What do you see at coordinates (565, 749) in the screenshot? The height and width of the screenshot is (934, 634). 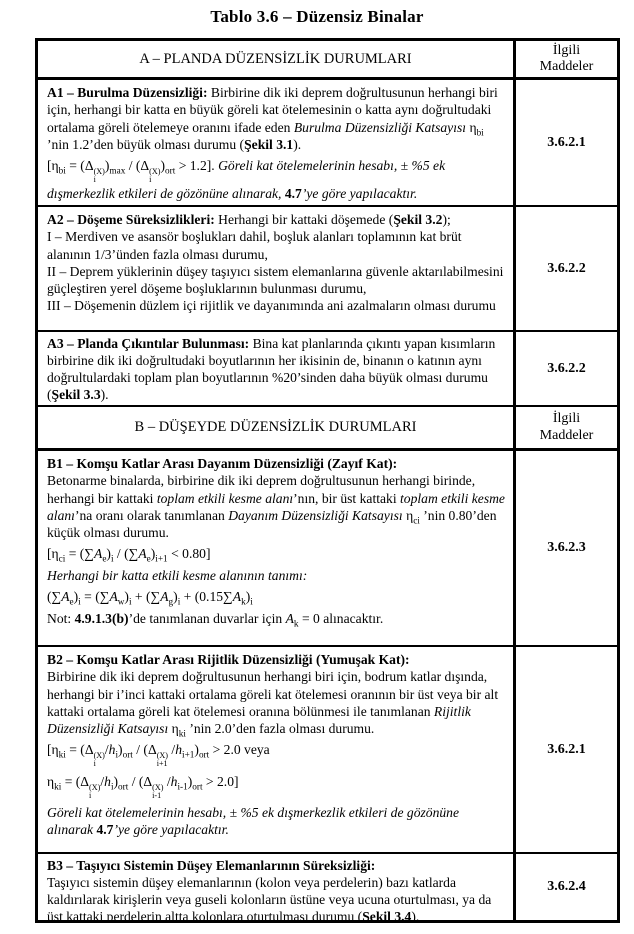 I see `row-b2-article-number: 3.6.2.1` at bounding box center [565, 749].